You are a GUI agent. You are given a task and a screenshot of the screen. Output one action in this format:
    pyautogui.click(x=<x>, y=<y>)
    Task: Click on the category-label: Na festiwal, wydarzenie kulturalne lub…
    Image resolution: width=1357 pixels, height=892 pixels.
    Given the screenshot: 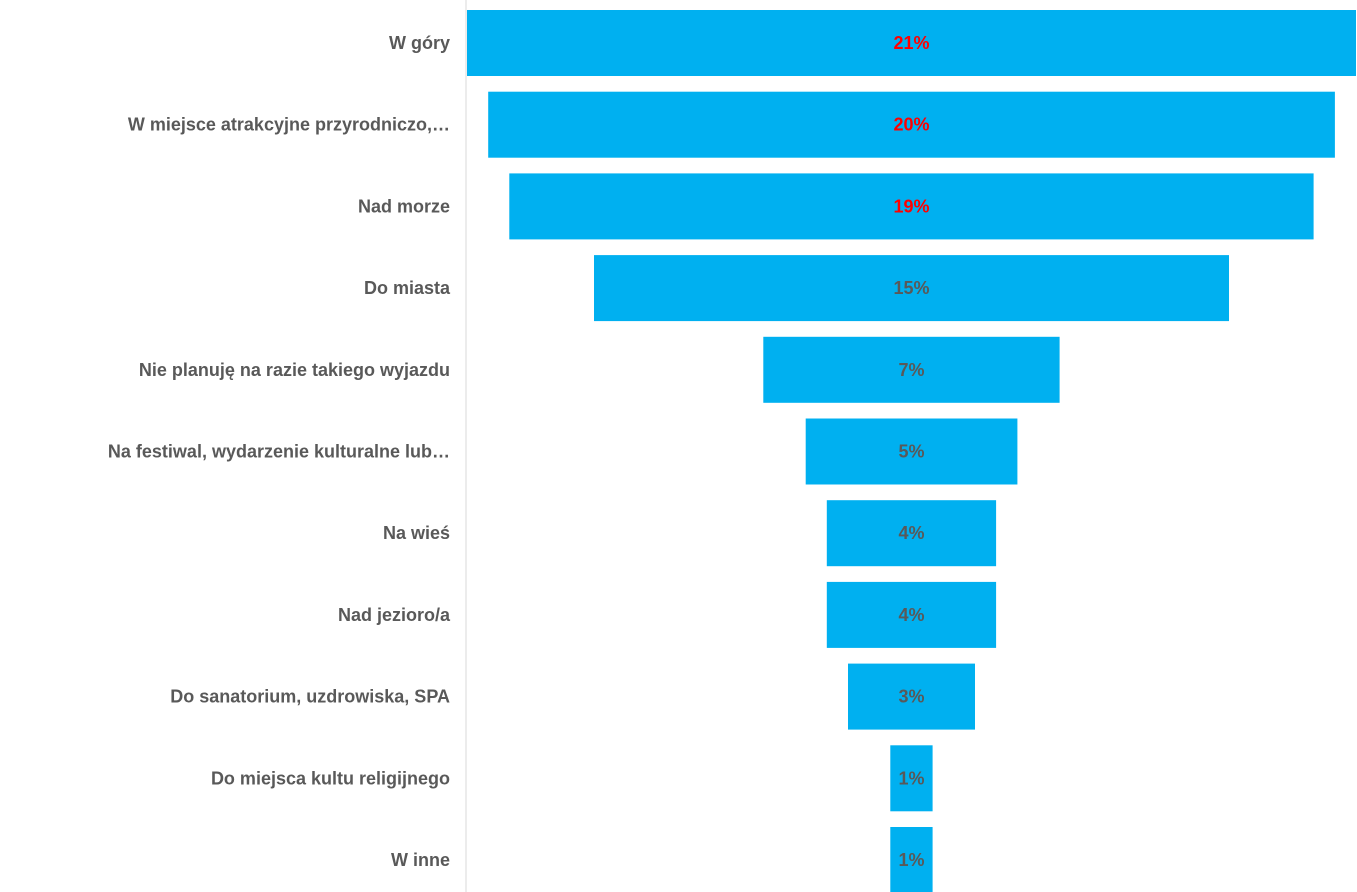 What is the action you would take?
    pyautogui.click(x=279, y=452)
    